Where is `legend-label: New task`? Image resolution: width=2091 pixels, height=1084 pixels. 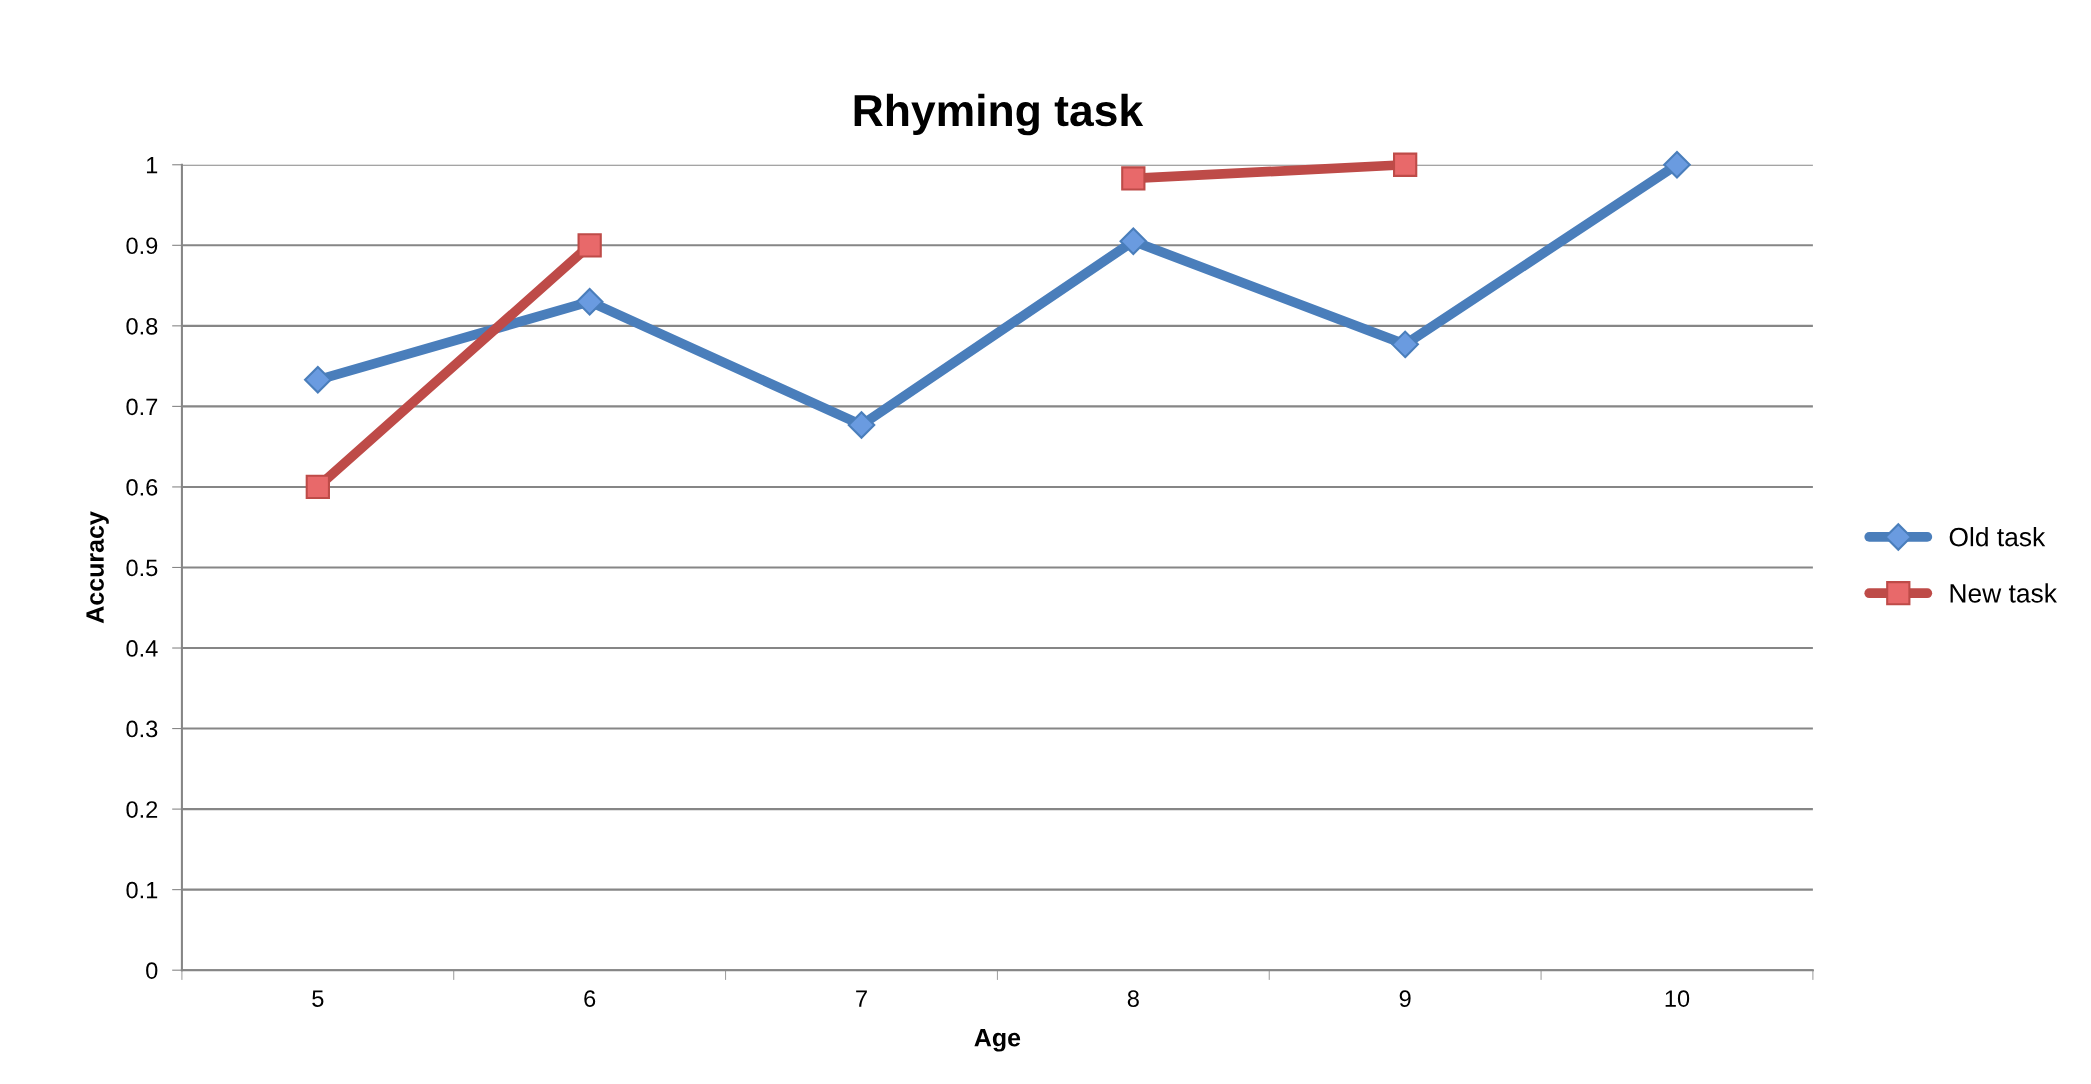
legend-label: New task is located at coordinates (2003, 593).